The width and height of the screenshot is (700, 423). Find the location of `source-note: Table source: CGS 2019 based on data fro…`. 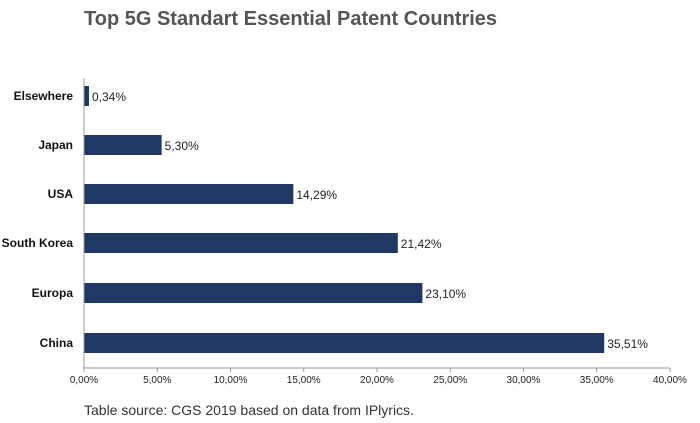

source-note: Table source: CGS 2019 based on data fro… is located at coordinates (249, 410).